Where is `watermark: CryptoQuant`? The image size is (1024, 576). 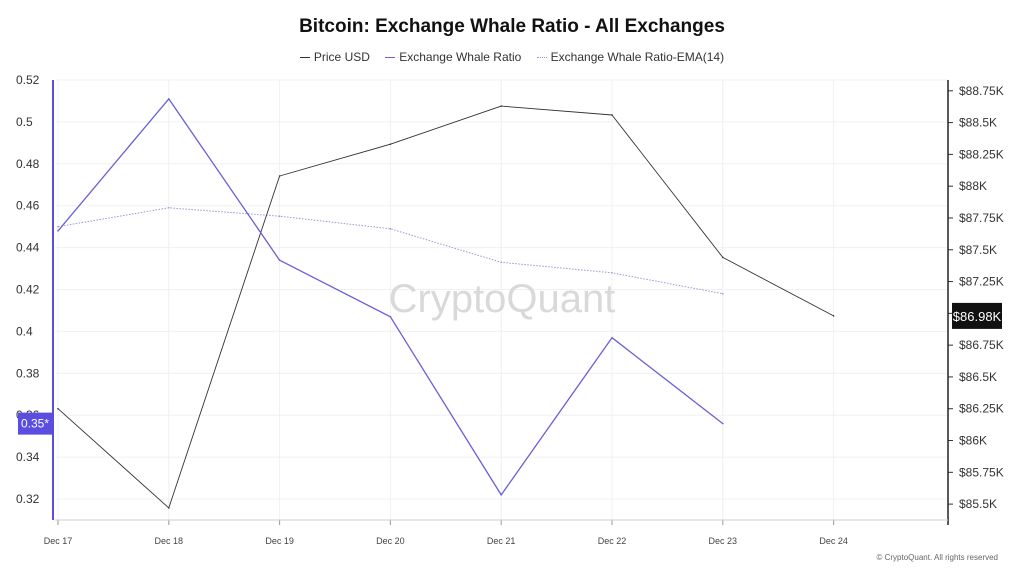 watermark: CryptoQuant is located at coordinates (502, 299).